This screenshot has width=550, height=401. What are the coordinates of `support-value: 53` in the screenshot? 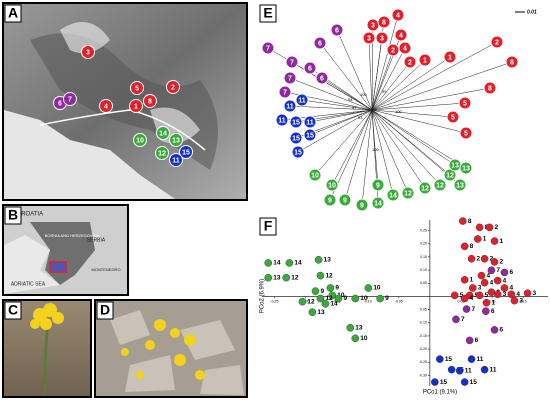 It's located at (360, 117).